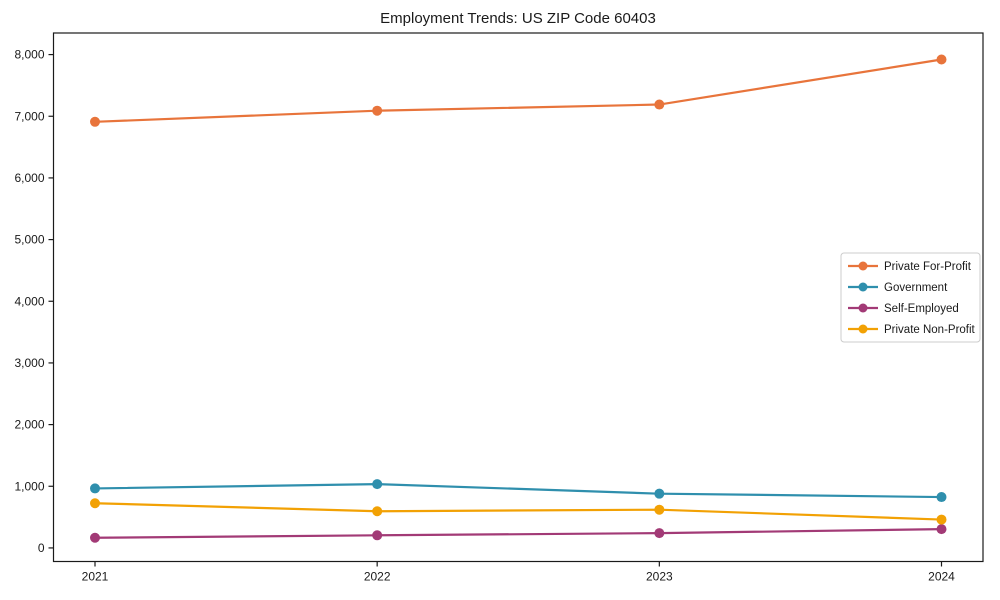 The width and height of the screenshot is (1000, 600). What do you see at coordinates (518, 511) in the screenshot?
I see `series-line-private-non-profit` at bounding box center [518, 511].